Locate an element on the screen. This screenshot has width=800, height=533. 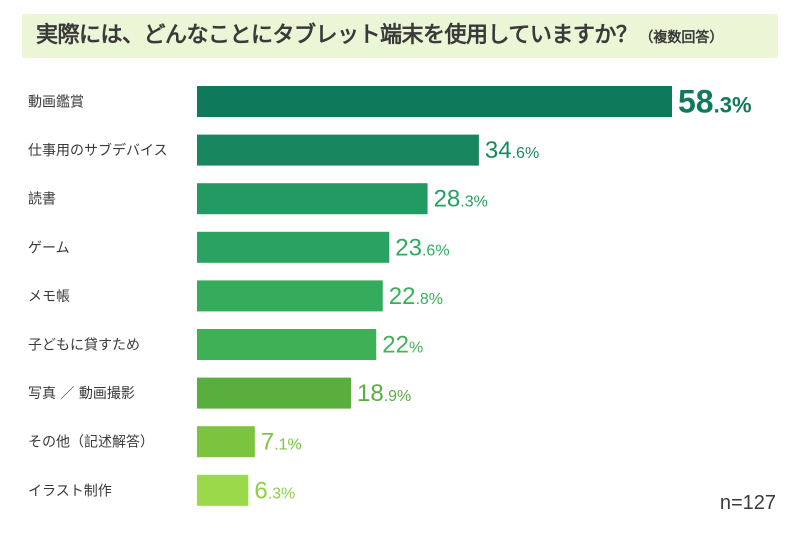
chart-subtitle: （複数回答） is located at coordinates (681, 38).